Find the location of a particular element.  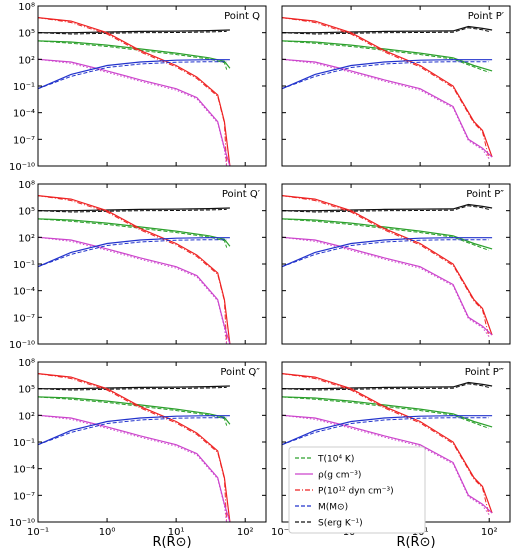

panel-title: Point P′ is located at coordinates (486, 16).